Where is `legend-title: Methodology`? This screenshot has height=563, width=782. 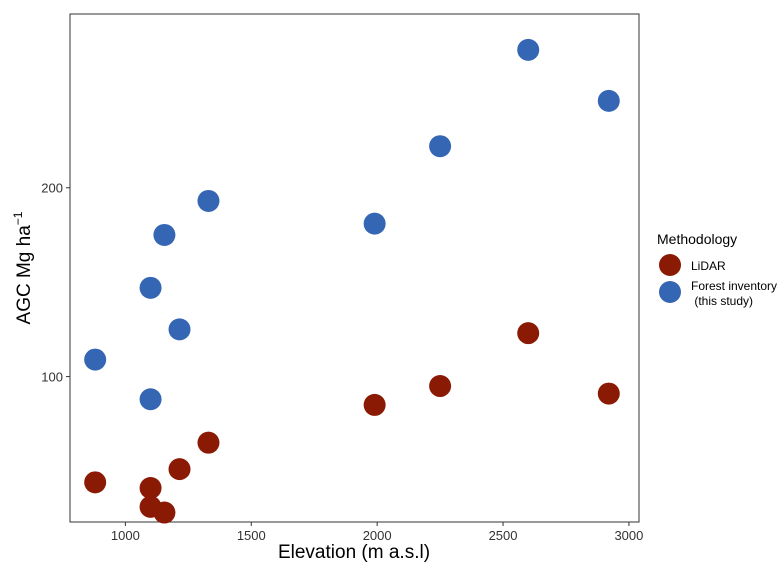 legend-title: Methodology is located at coordinates (697, 239).